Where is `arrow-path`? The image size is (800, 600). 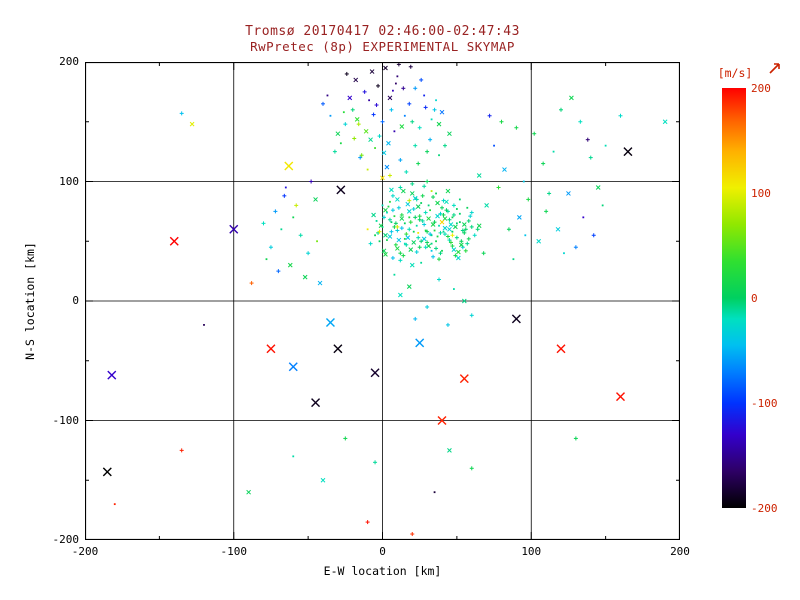
arrow-path is located at coordinates (774, 68).